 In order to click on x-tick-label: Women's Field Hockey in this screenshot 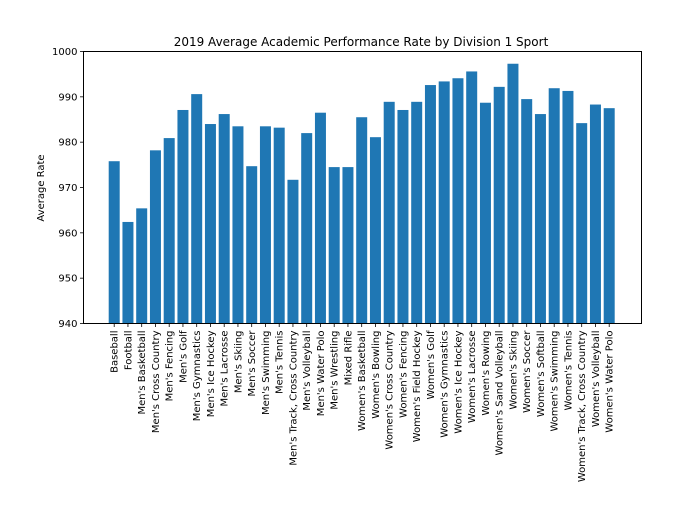, I will do `click(417, 386)`.